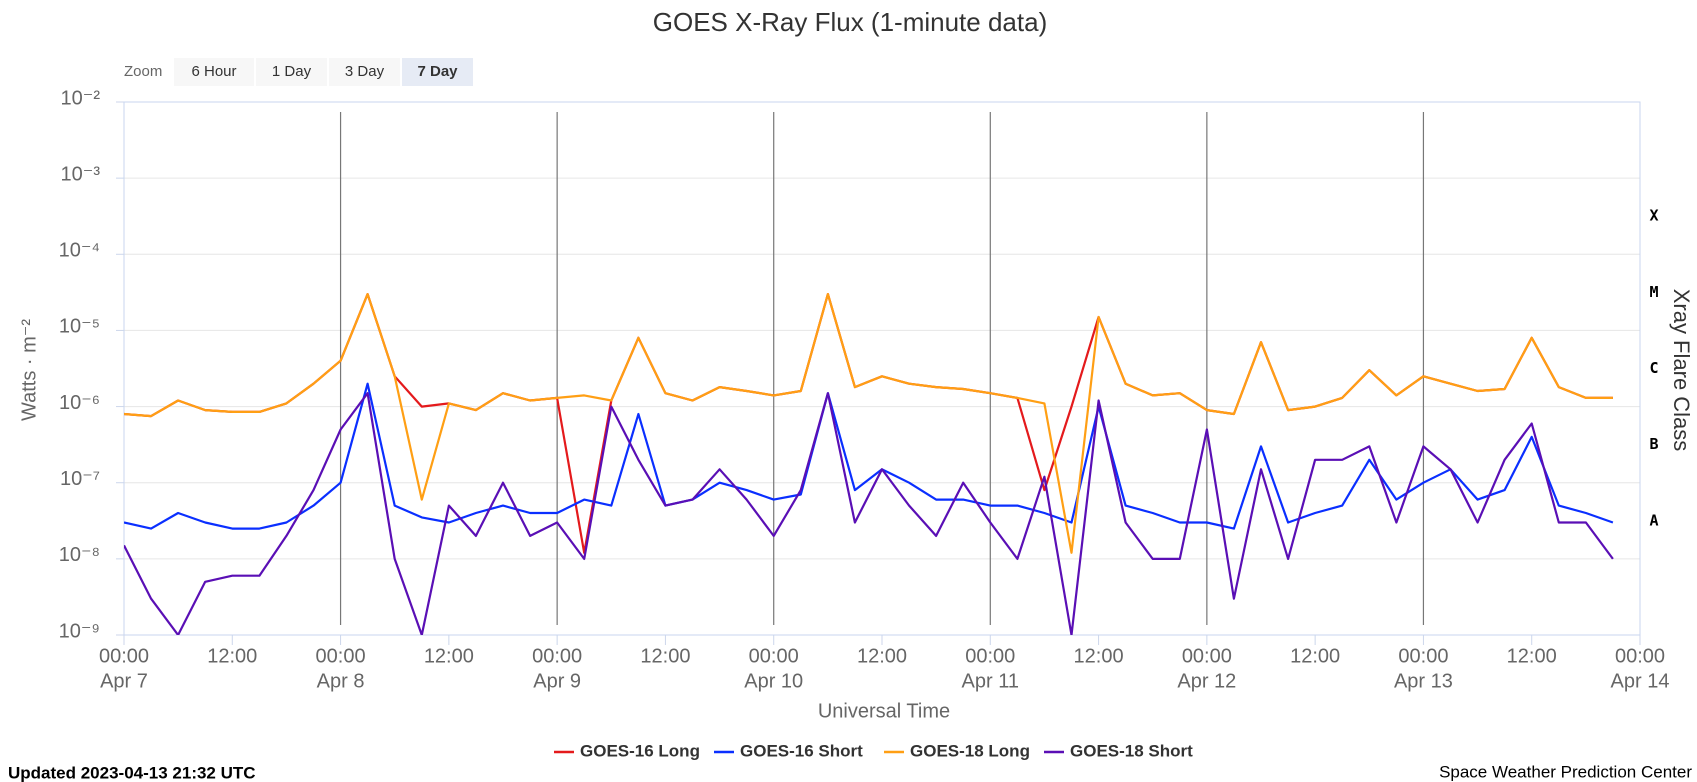 The image size is (1697, 782). What do you see at coordinates (79, 327) in the screenshot?
I see `y-tick-label: 10⁻⁵` at bounding box center [79, 327].